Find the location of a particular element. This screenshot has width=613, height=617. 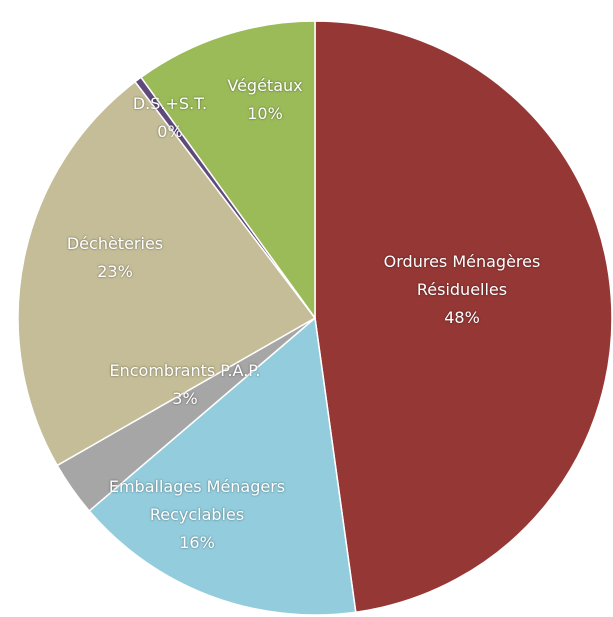

slice-label: Déchèteries 23% is located at coordinates (115, 258).